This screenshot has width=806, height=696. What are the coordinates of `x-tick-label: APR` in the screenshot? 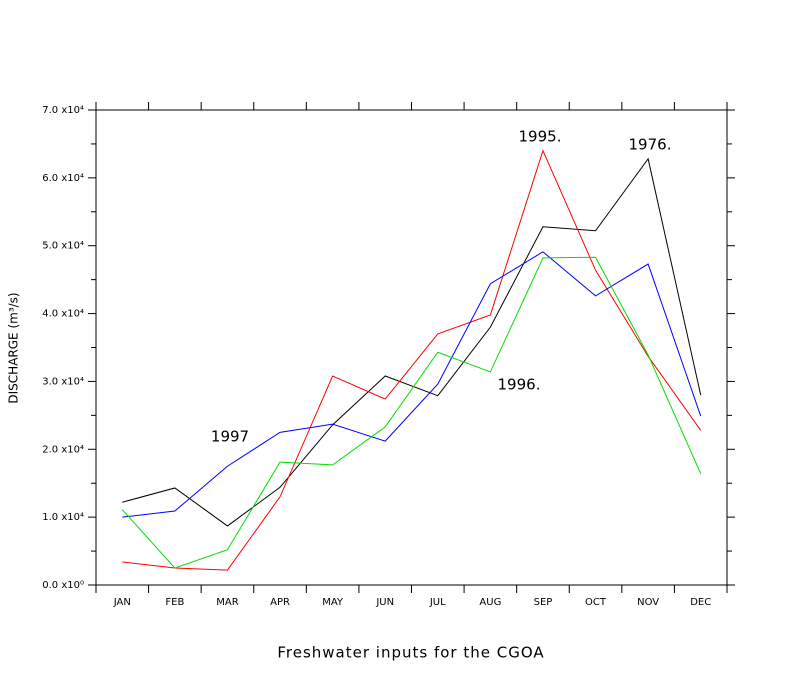 It's located at (280, 602).